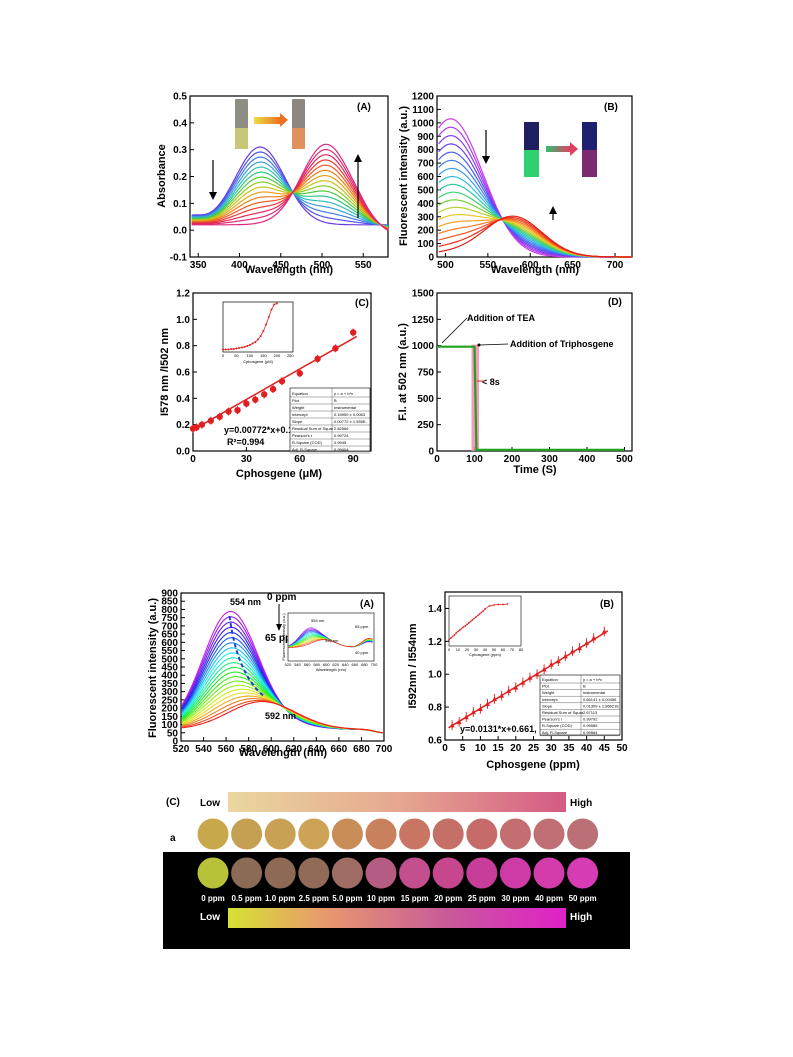  What do you see at coordinates (600, 699) in the screenshot?
I see `fit-table-value: 0.66141 ± 0.00456` at bounding box center [600, 699].